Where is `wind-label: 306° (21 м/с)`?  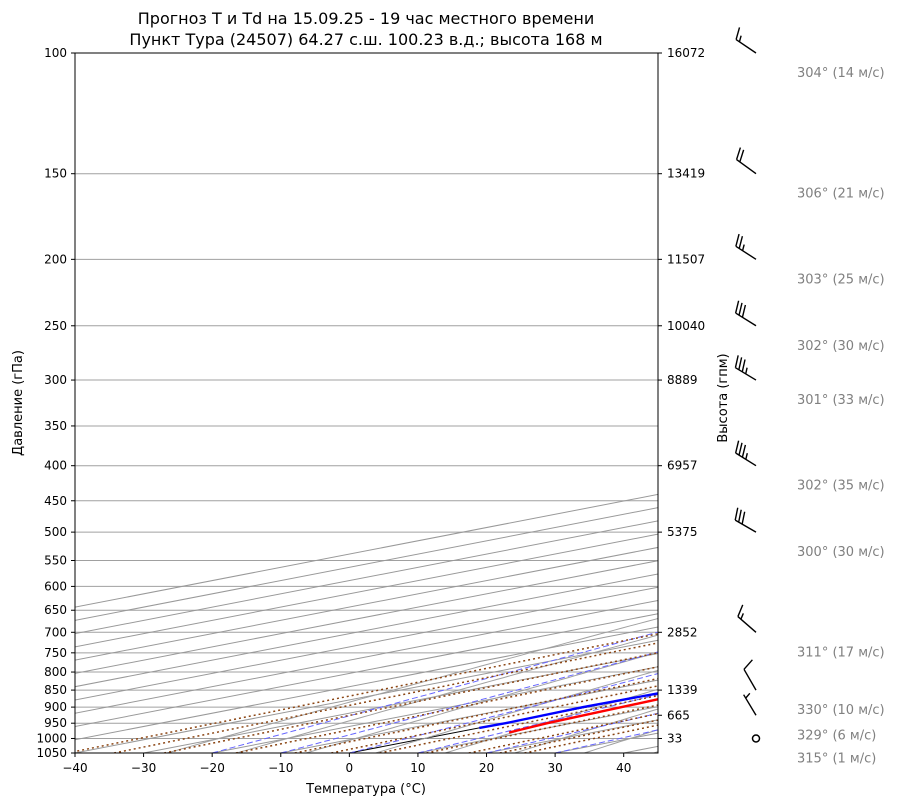
wind-label: 306° (21 м/с) is located at coordinates (841, 194).